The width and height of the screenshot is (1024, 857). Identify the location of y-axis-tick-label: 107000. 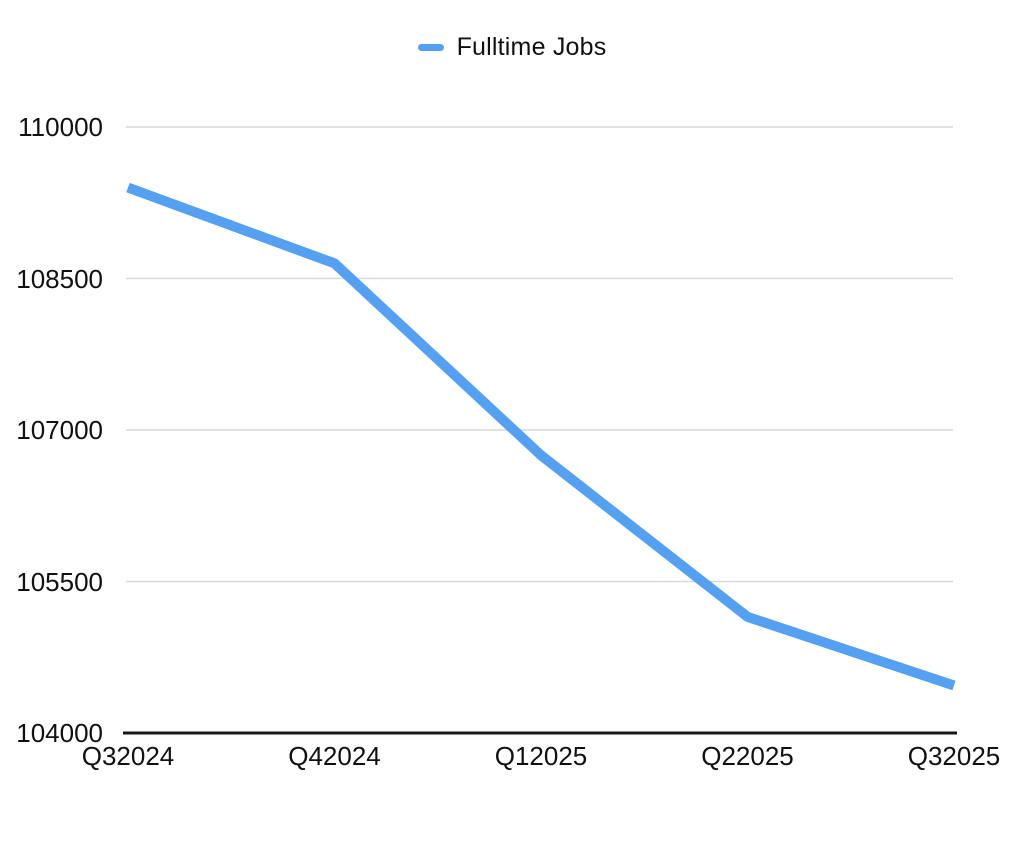
(59, 430).